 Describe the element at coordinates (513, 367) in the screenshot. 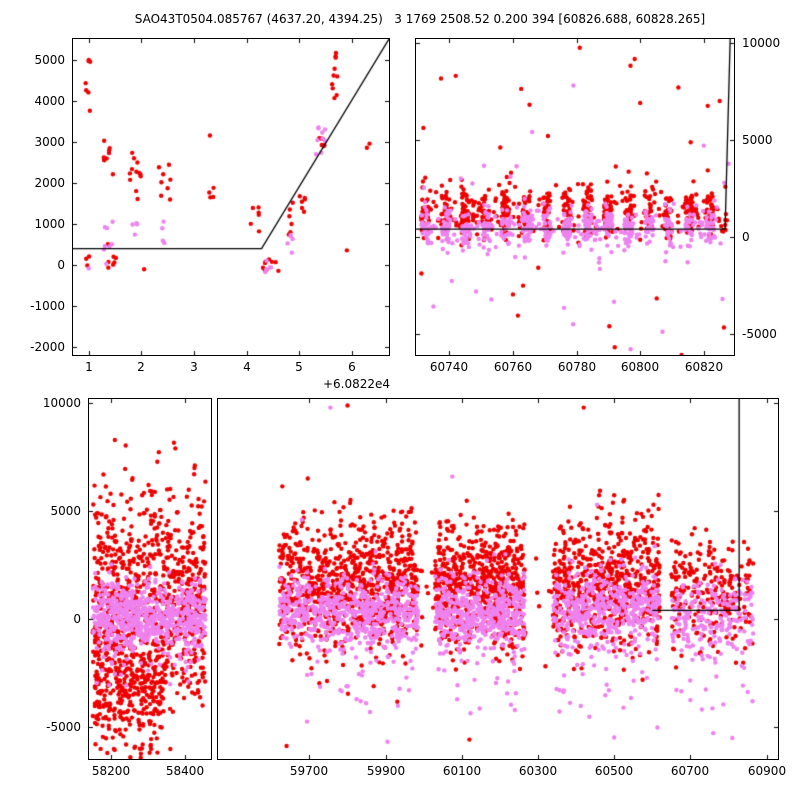

I see `x-tick-label: 60760` at that location.